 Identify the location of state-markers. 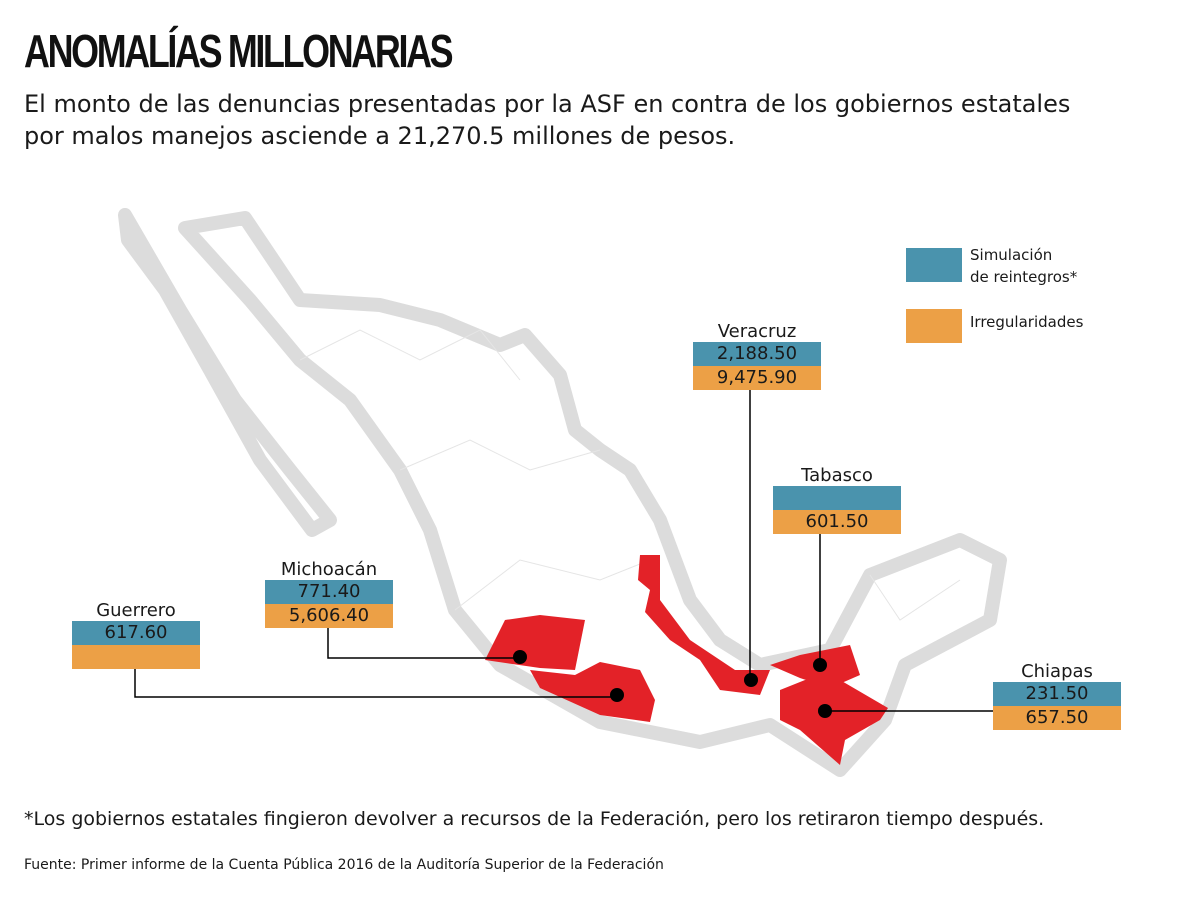
(672, 684).